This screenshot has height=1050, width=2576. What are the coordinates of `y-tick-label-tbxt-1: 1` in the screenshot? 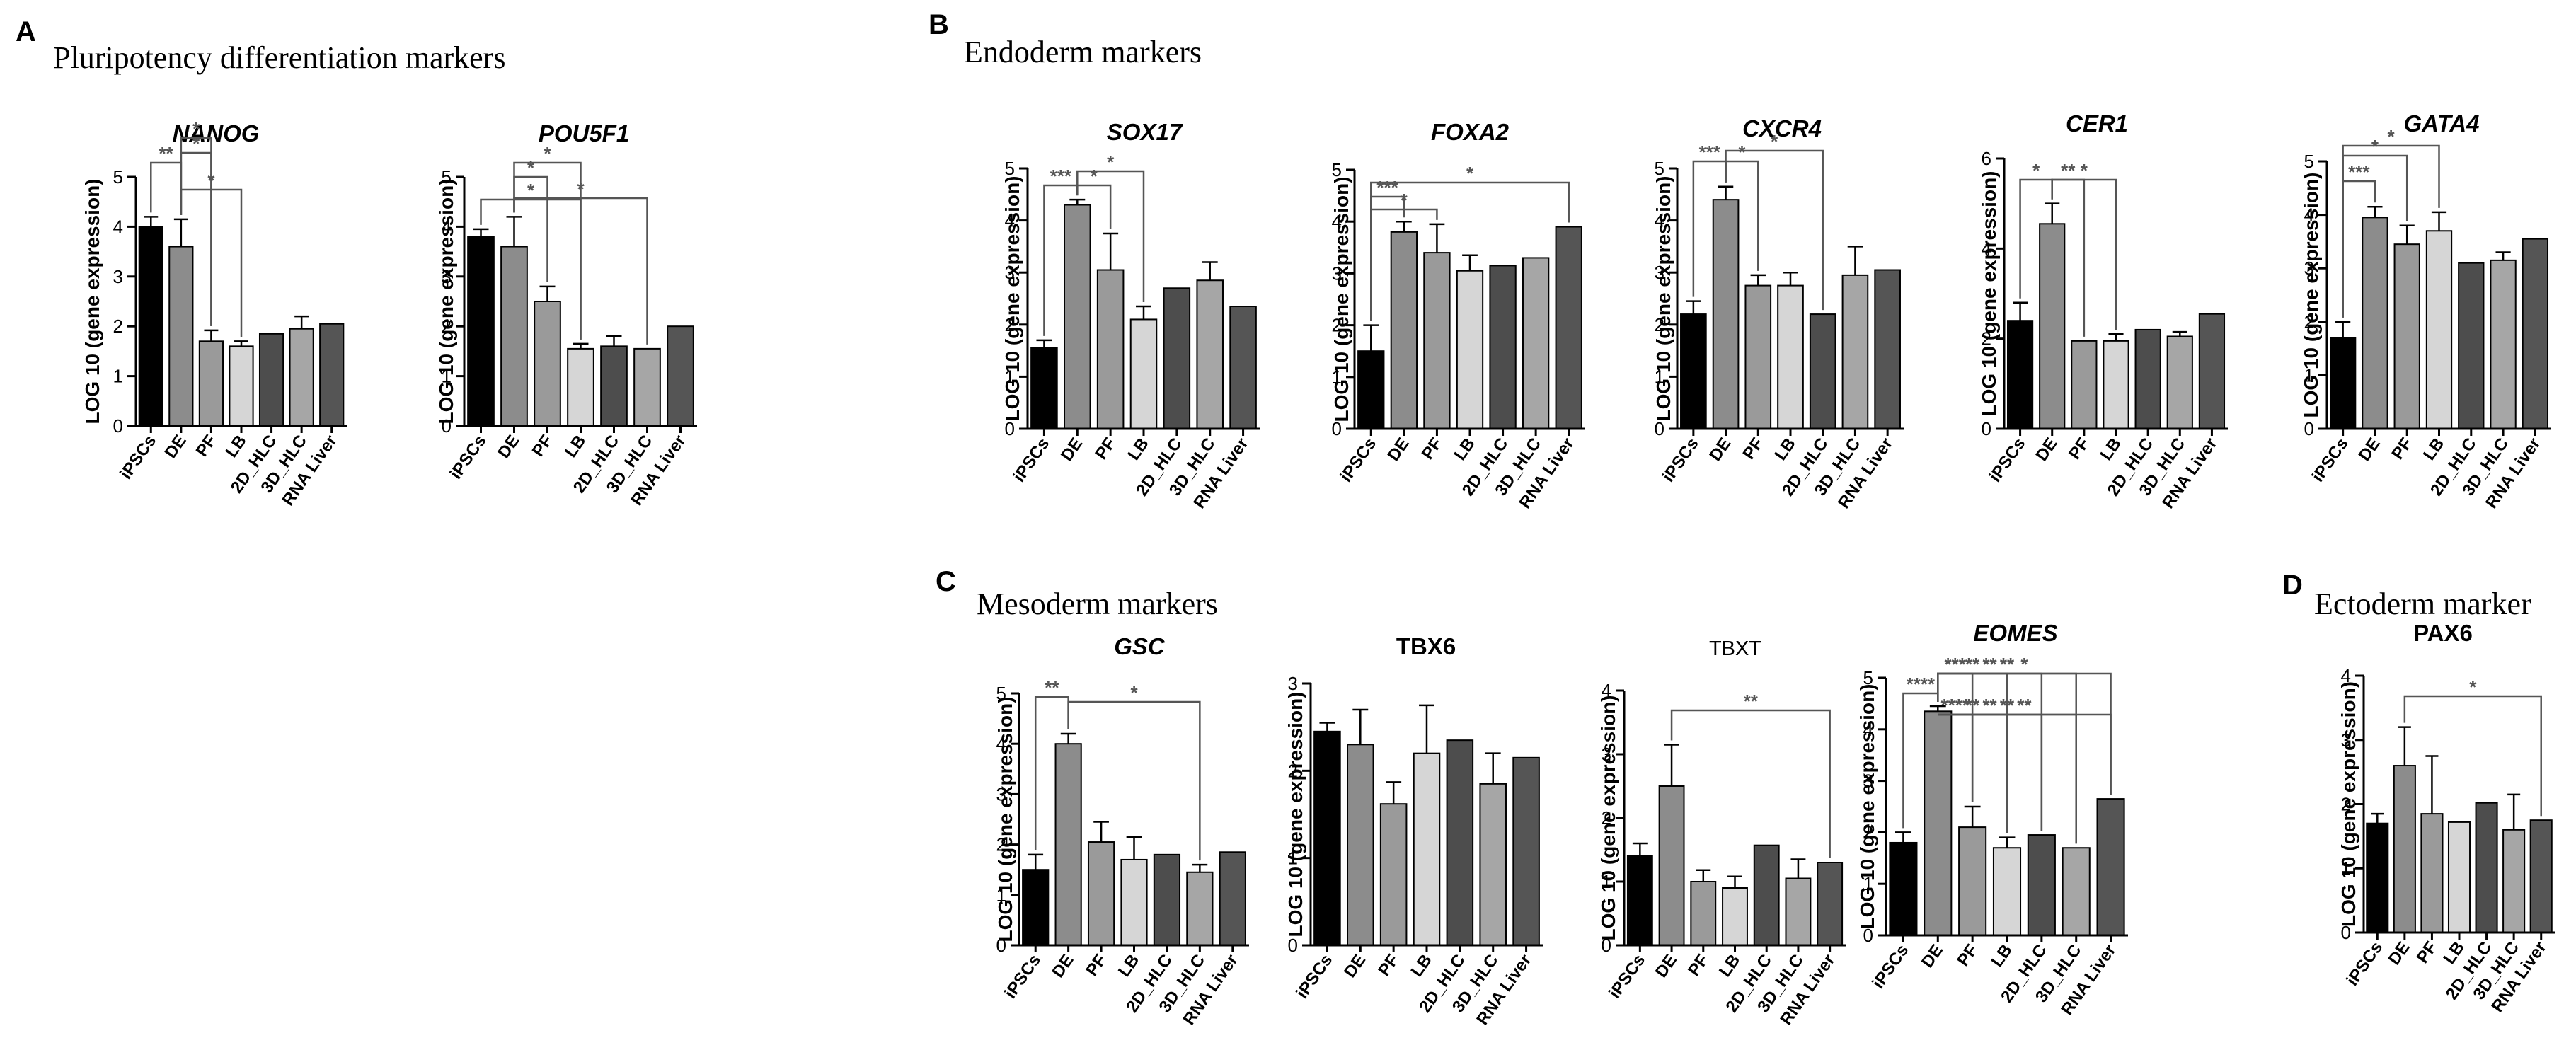 It's located at (1607, 881).